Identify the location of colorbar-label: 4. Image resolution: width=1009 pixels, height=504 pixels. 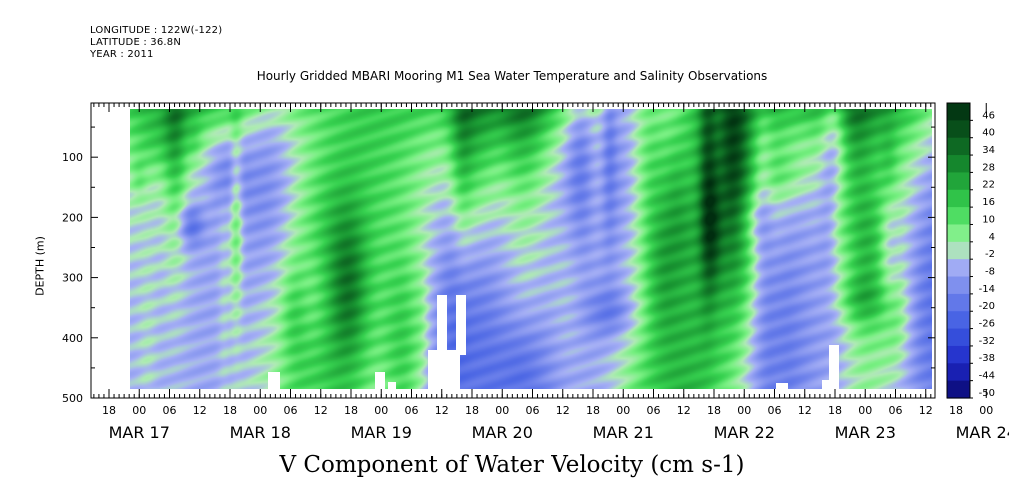
(992, 237).